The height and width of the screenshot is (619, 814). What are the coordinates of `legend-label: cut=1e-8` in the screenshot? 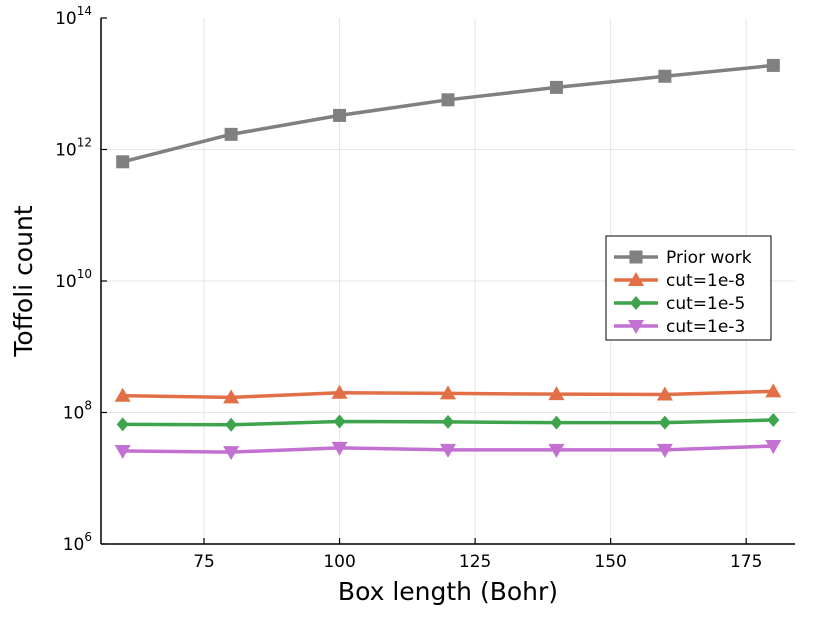 It's located at (705, 281).